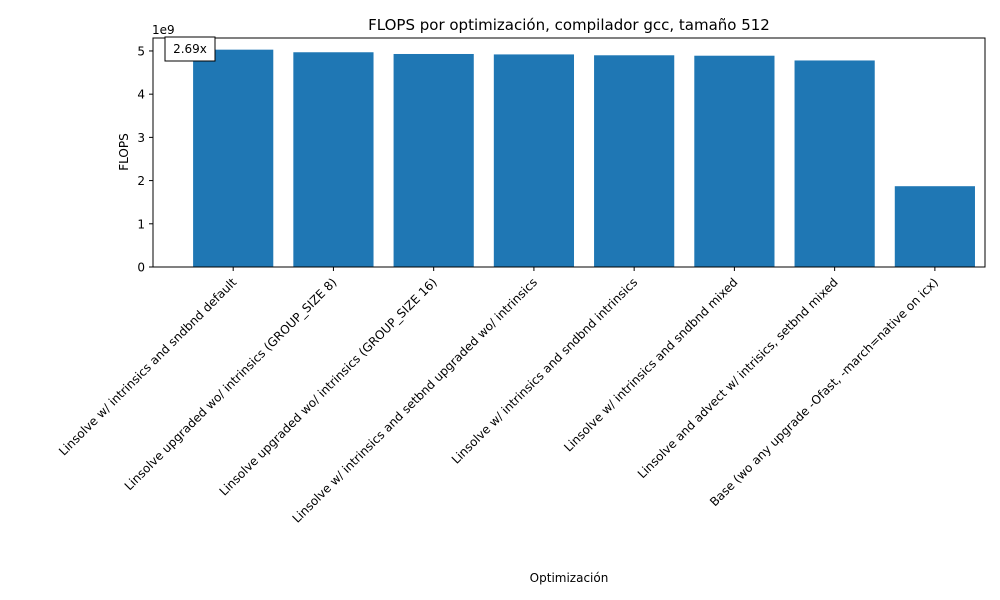  Describe the element at coordinates (145, 159) in the screenshot. I see `y-ticks: 0 1 2 3 4 5` at that location.